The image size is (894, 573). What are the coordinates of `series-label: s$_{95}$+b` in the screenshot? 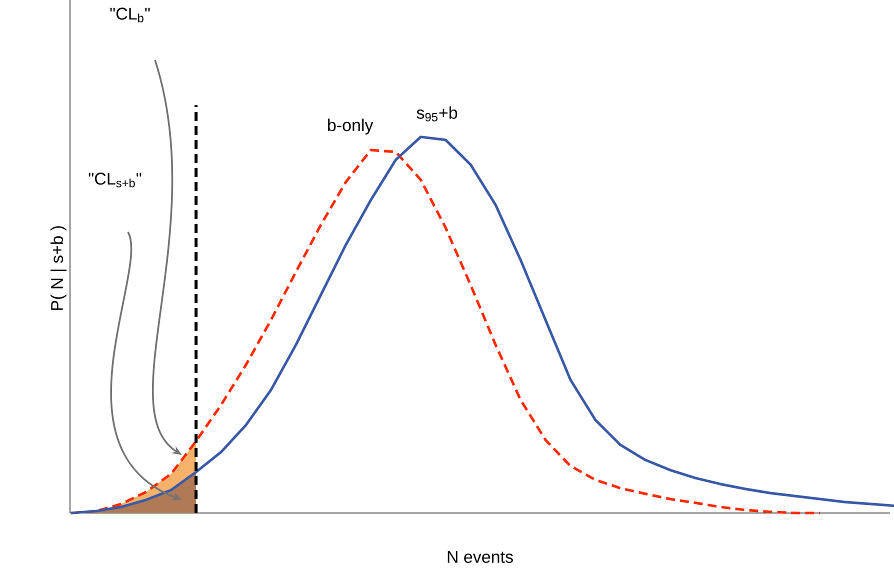 It's located at (437, 114).